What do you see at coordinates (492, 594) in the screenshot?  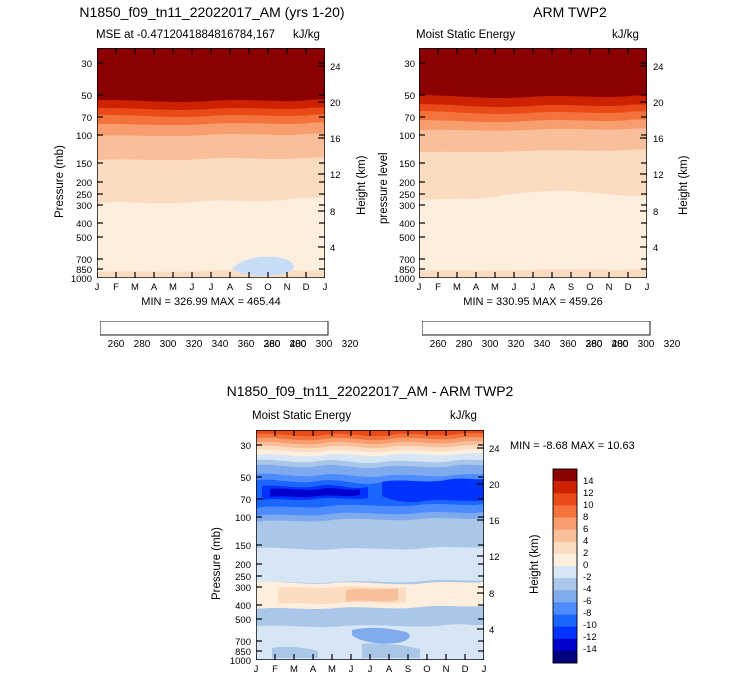 I see `p3-h-8: 8` at bounding box center [492, 594].